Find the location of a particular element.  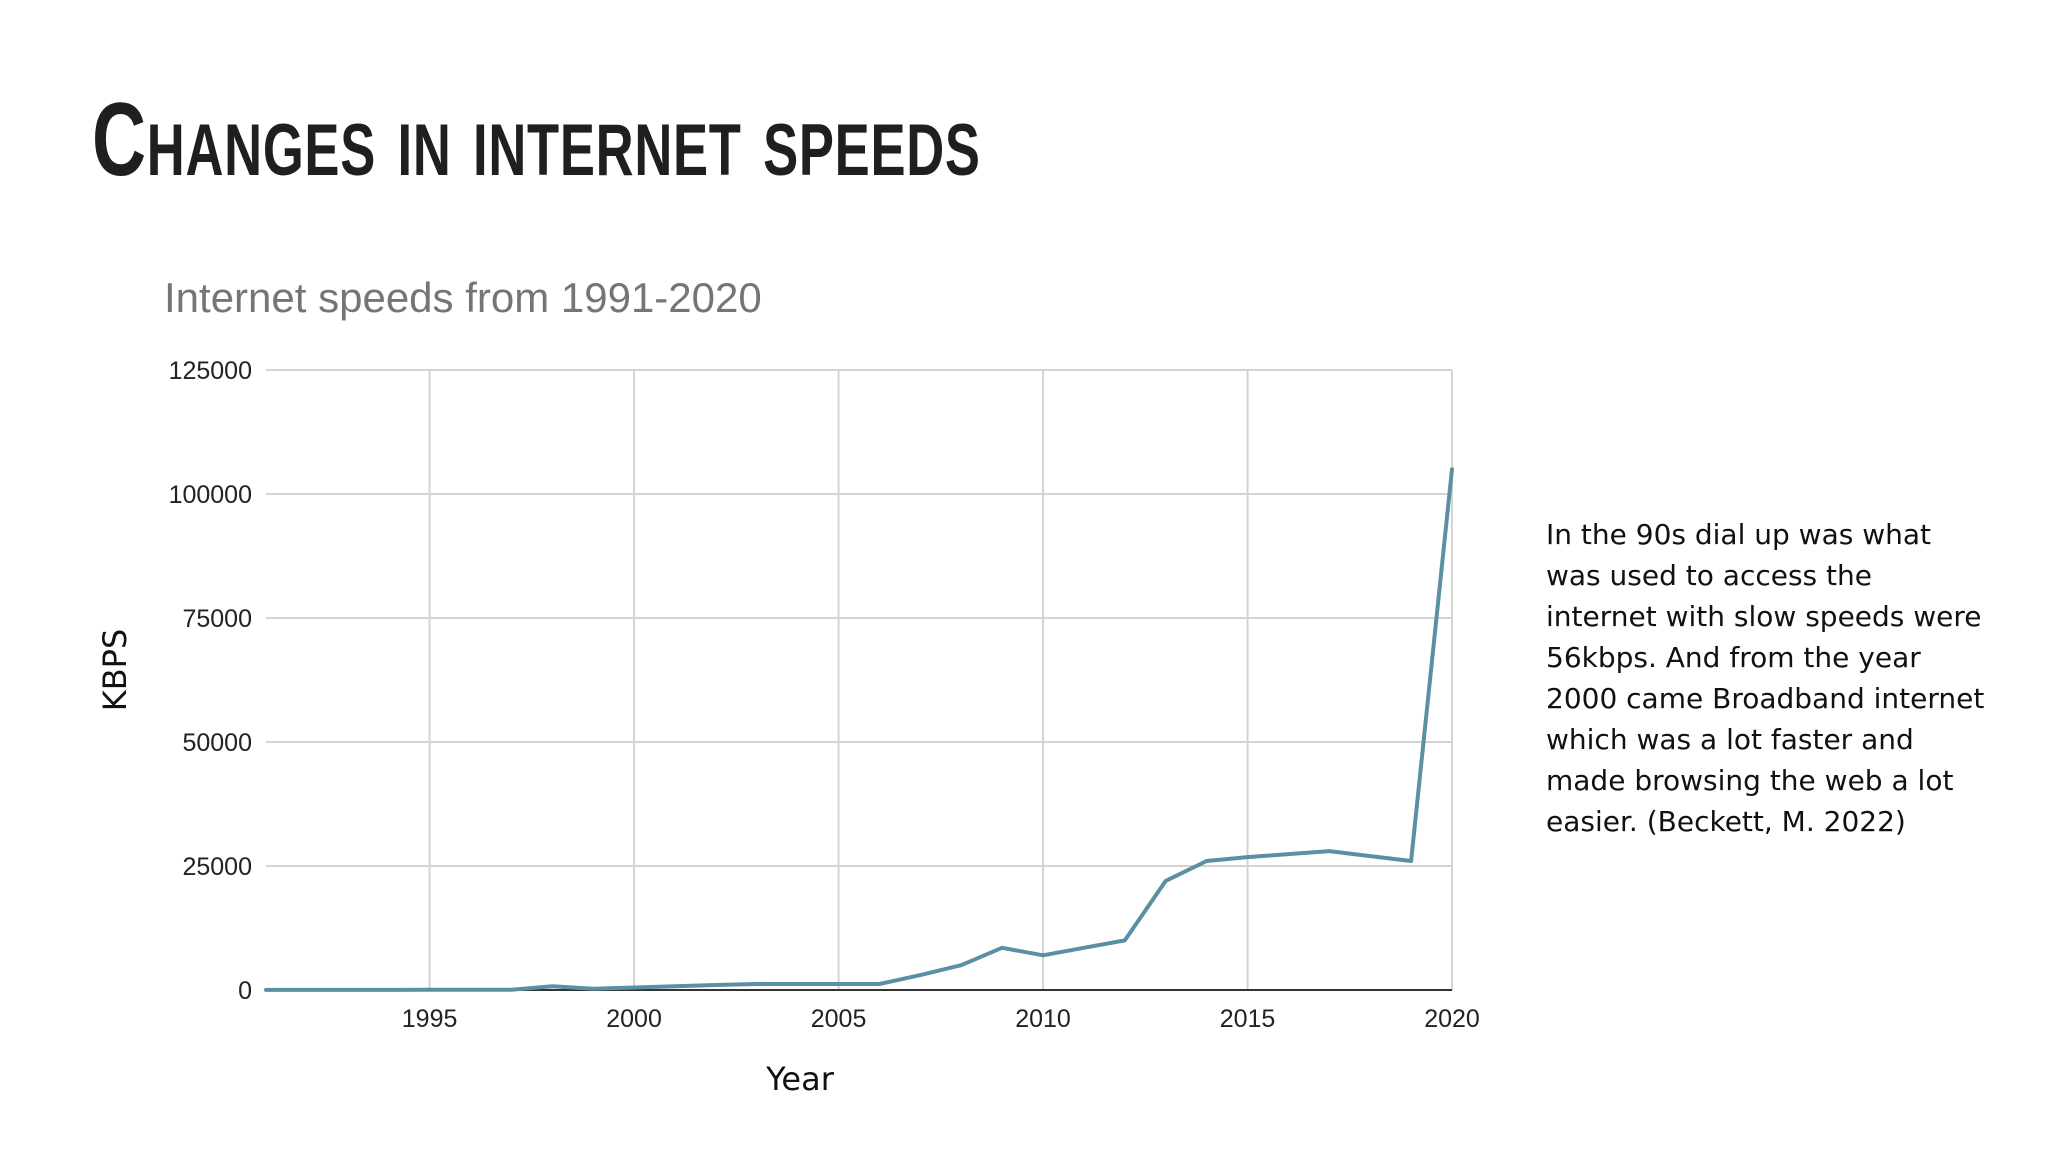

y-tick-label: 25000 is located at coordinates (217, 867).